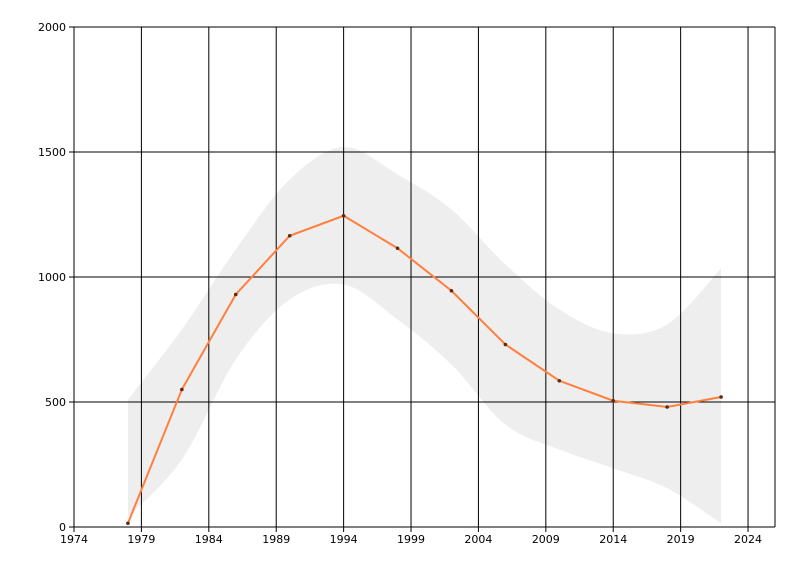  Describe the element at coordinates (748, 539) in the screenshot. I see `x-tick-label: 2024` at that location.